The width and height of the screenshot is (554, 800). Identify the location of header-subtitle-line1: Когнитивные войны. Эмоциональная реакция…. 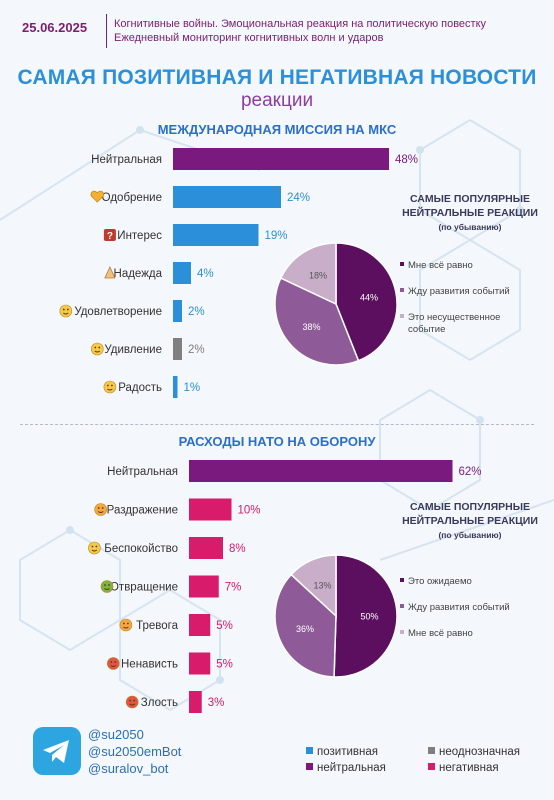
(300, 24).